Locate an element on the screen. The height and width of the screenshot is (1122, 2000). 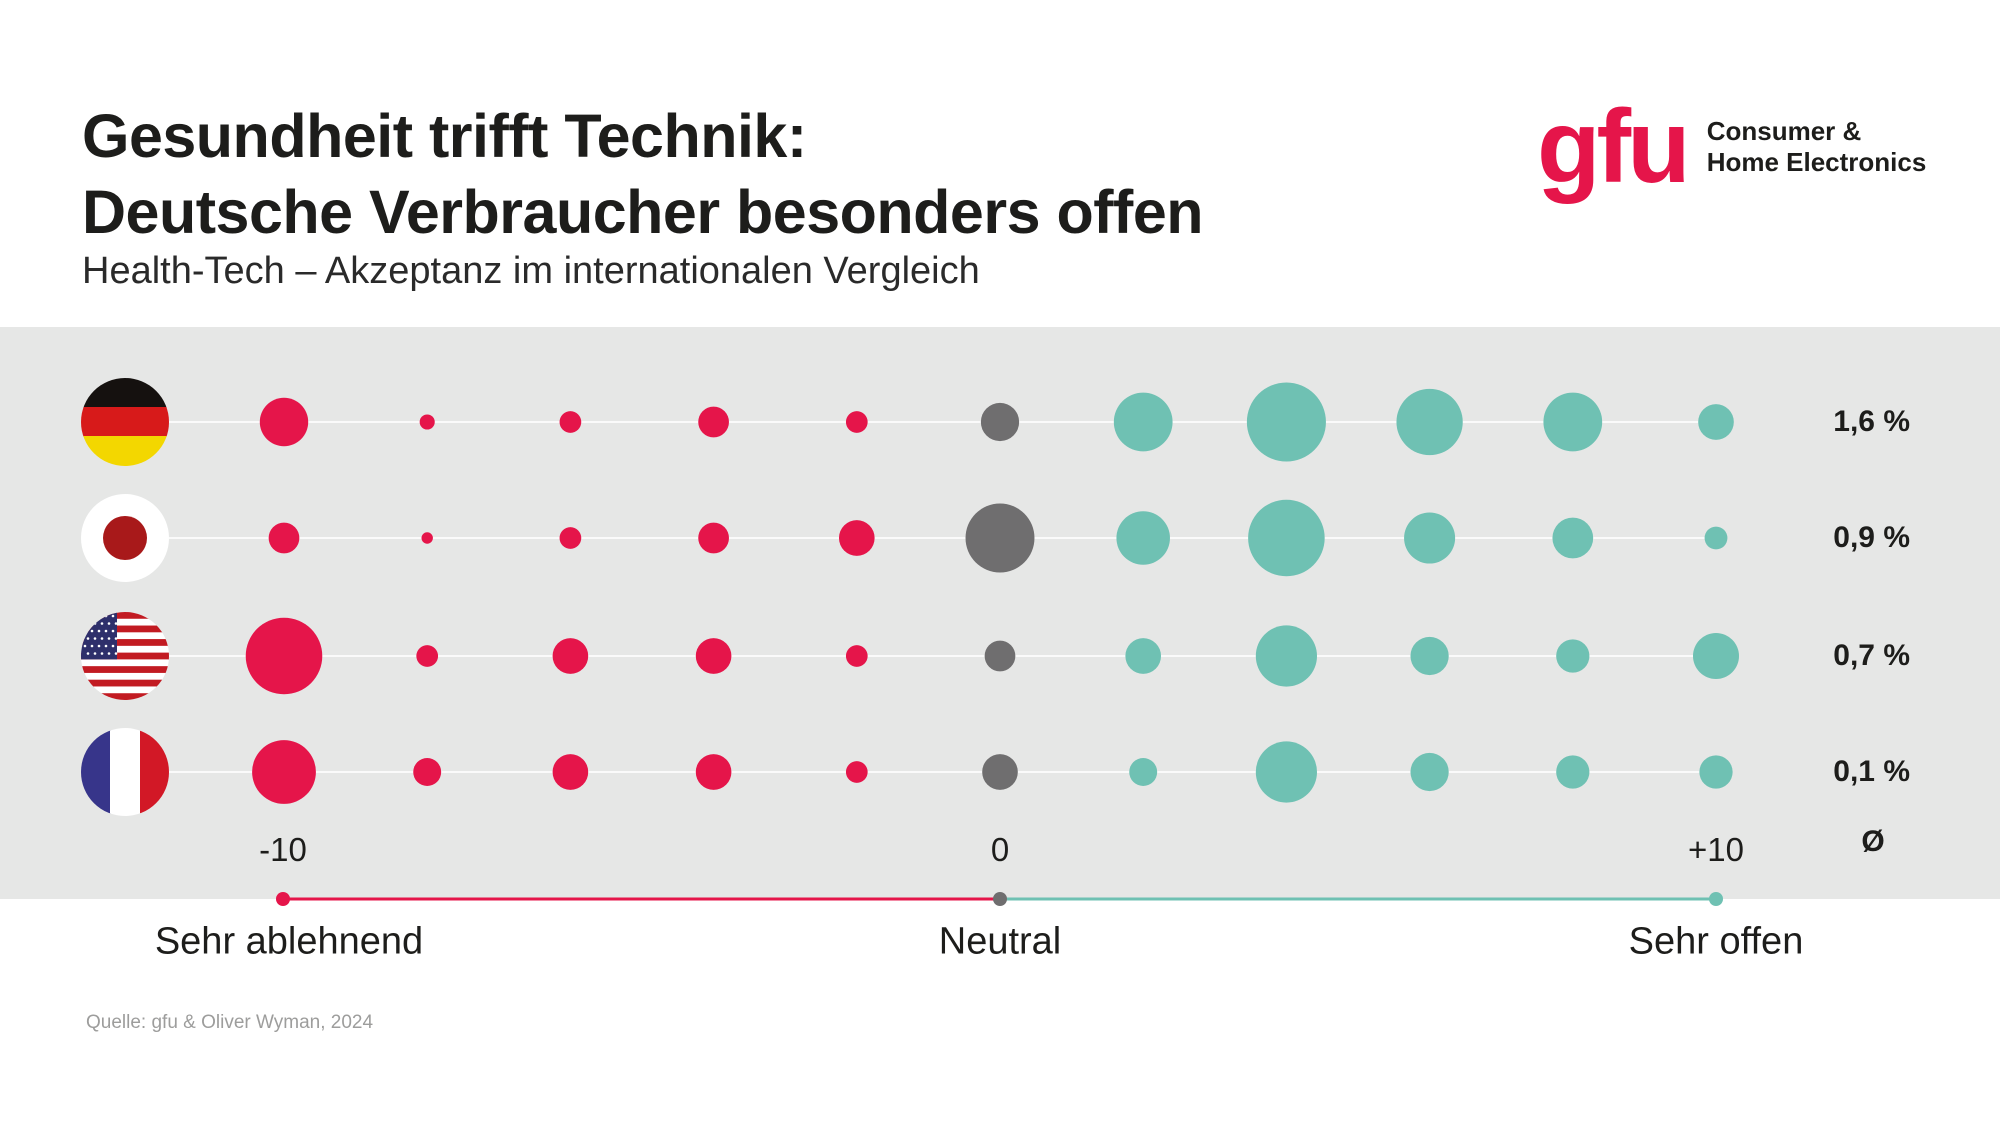
average-label-de: 1,6 % is located at coordinates (1871, 421).